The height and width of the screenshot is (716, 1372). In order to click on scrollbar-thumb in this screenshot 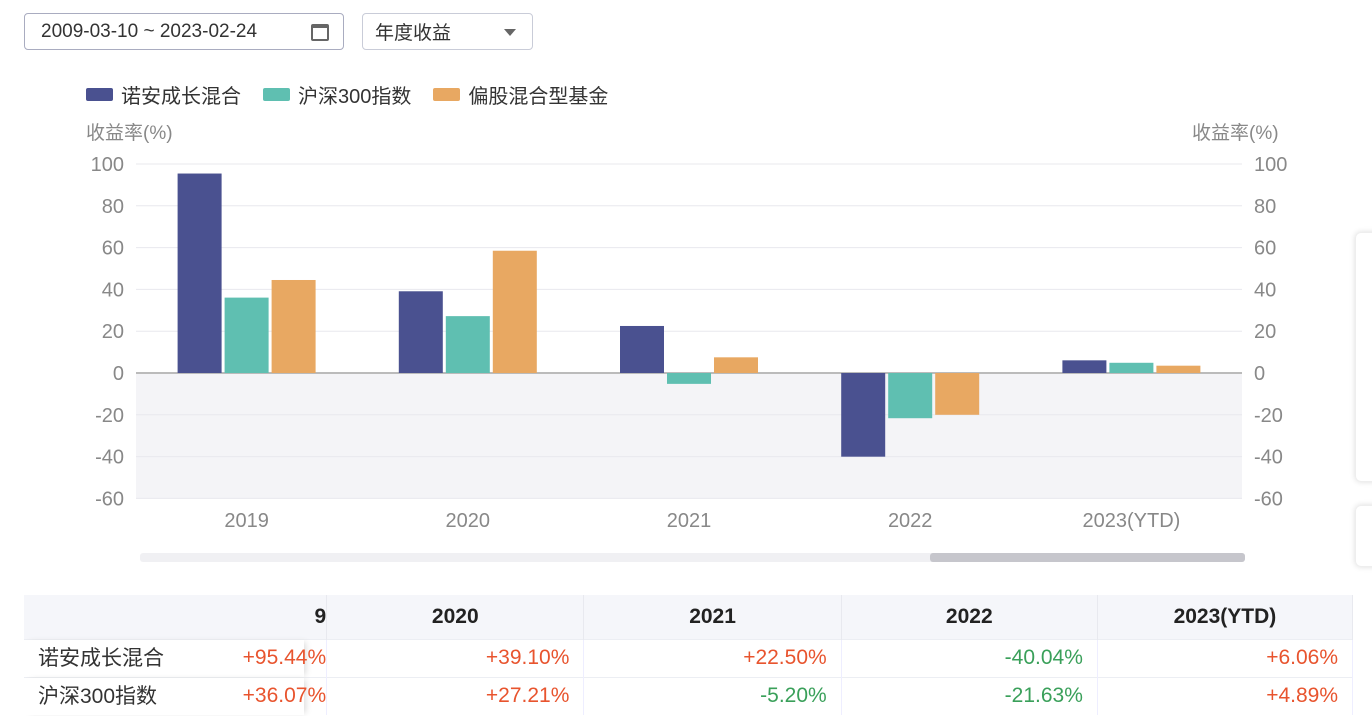, I will do `click(1087, 557)`.